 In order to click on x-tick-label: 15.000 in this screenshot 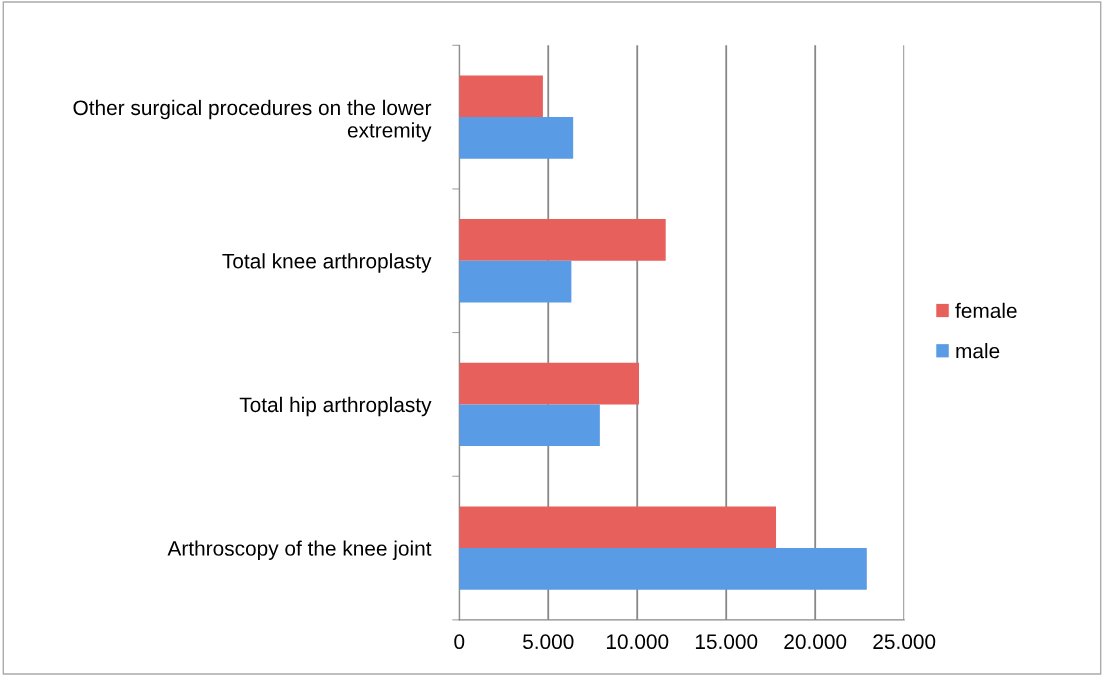, I will do `click(726, 642)`.